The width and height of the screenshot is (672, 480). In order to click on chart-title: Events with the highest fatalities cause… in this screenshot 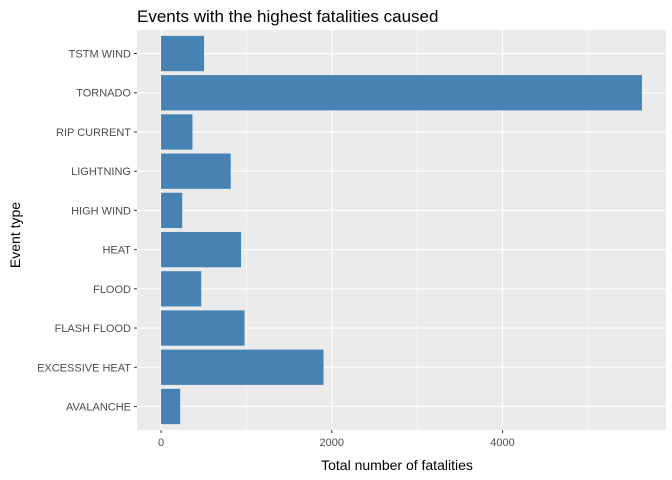, I will do `click(287, 16)`.